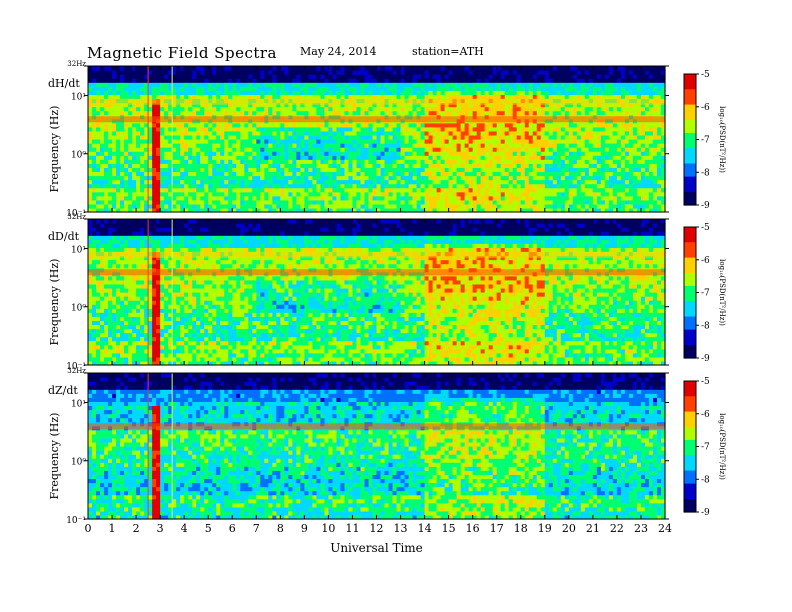 Image resolution: width=792 pixels, height=612 pixels. I want to click on chart-title: Magnetic Field Spectra, so click(182, 53).